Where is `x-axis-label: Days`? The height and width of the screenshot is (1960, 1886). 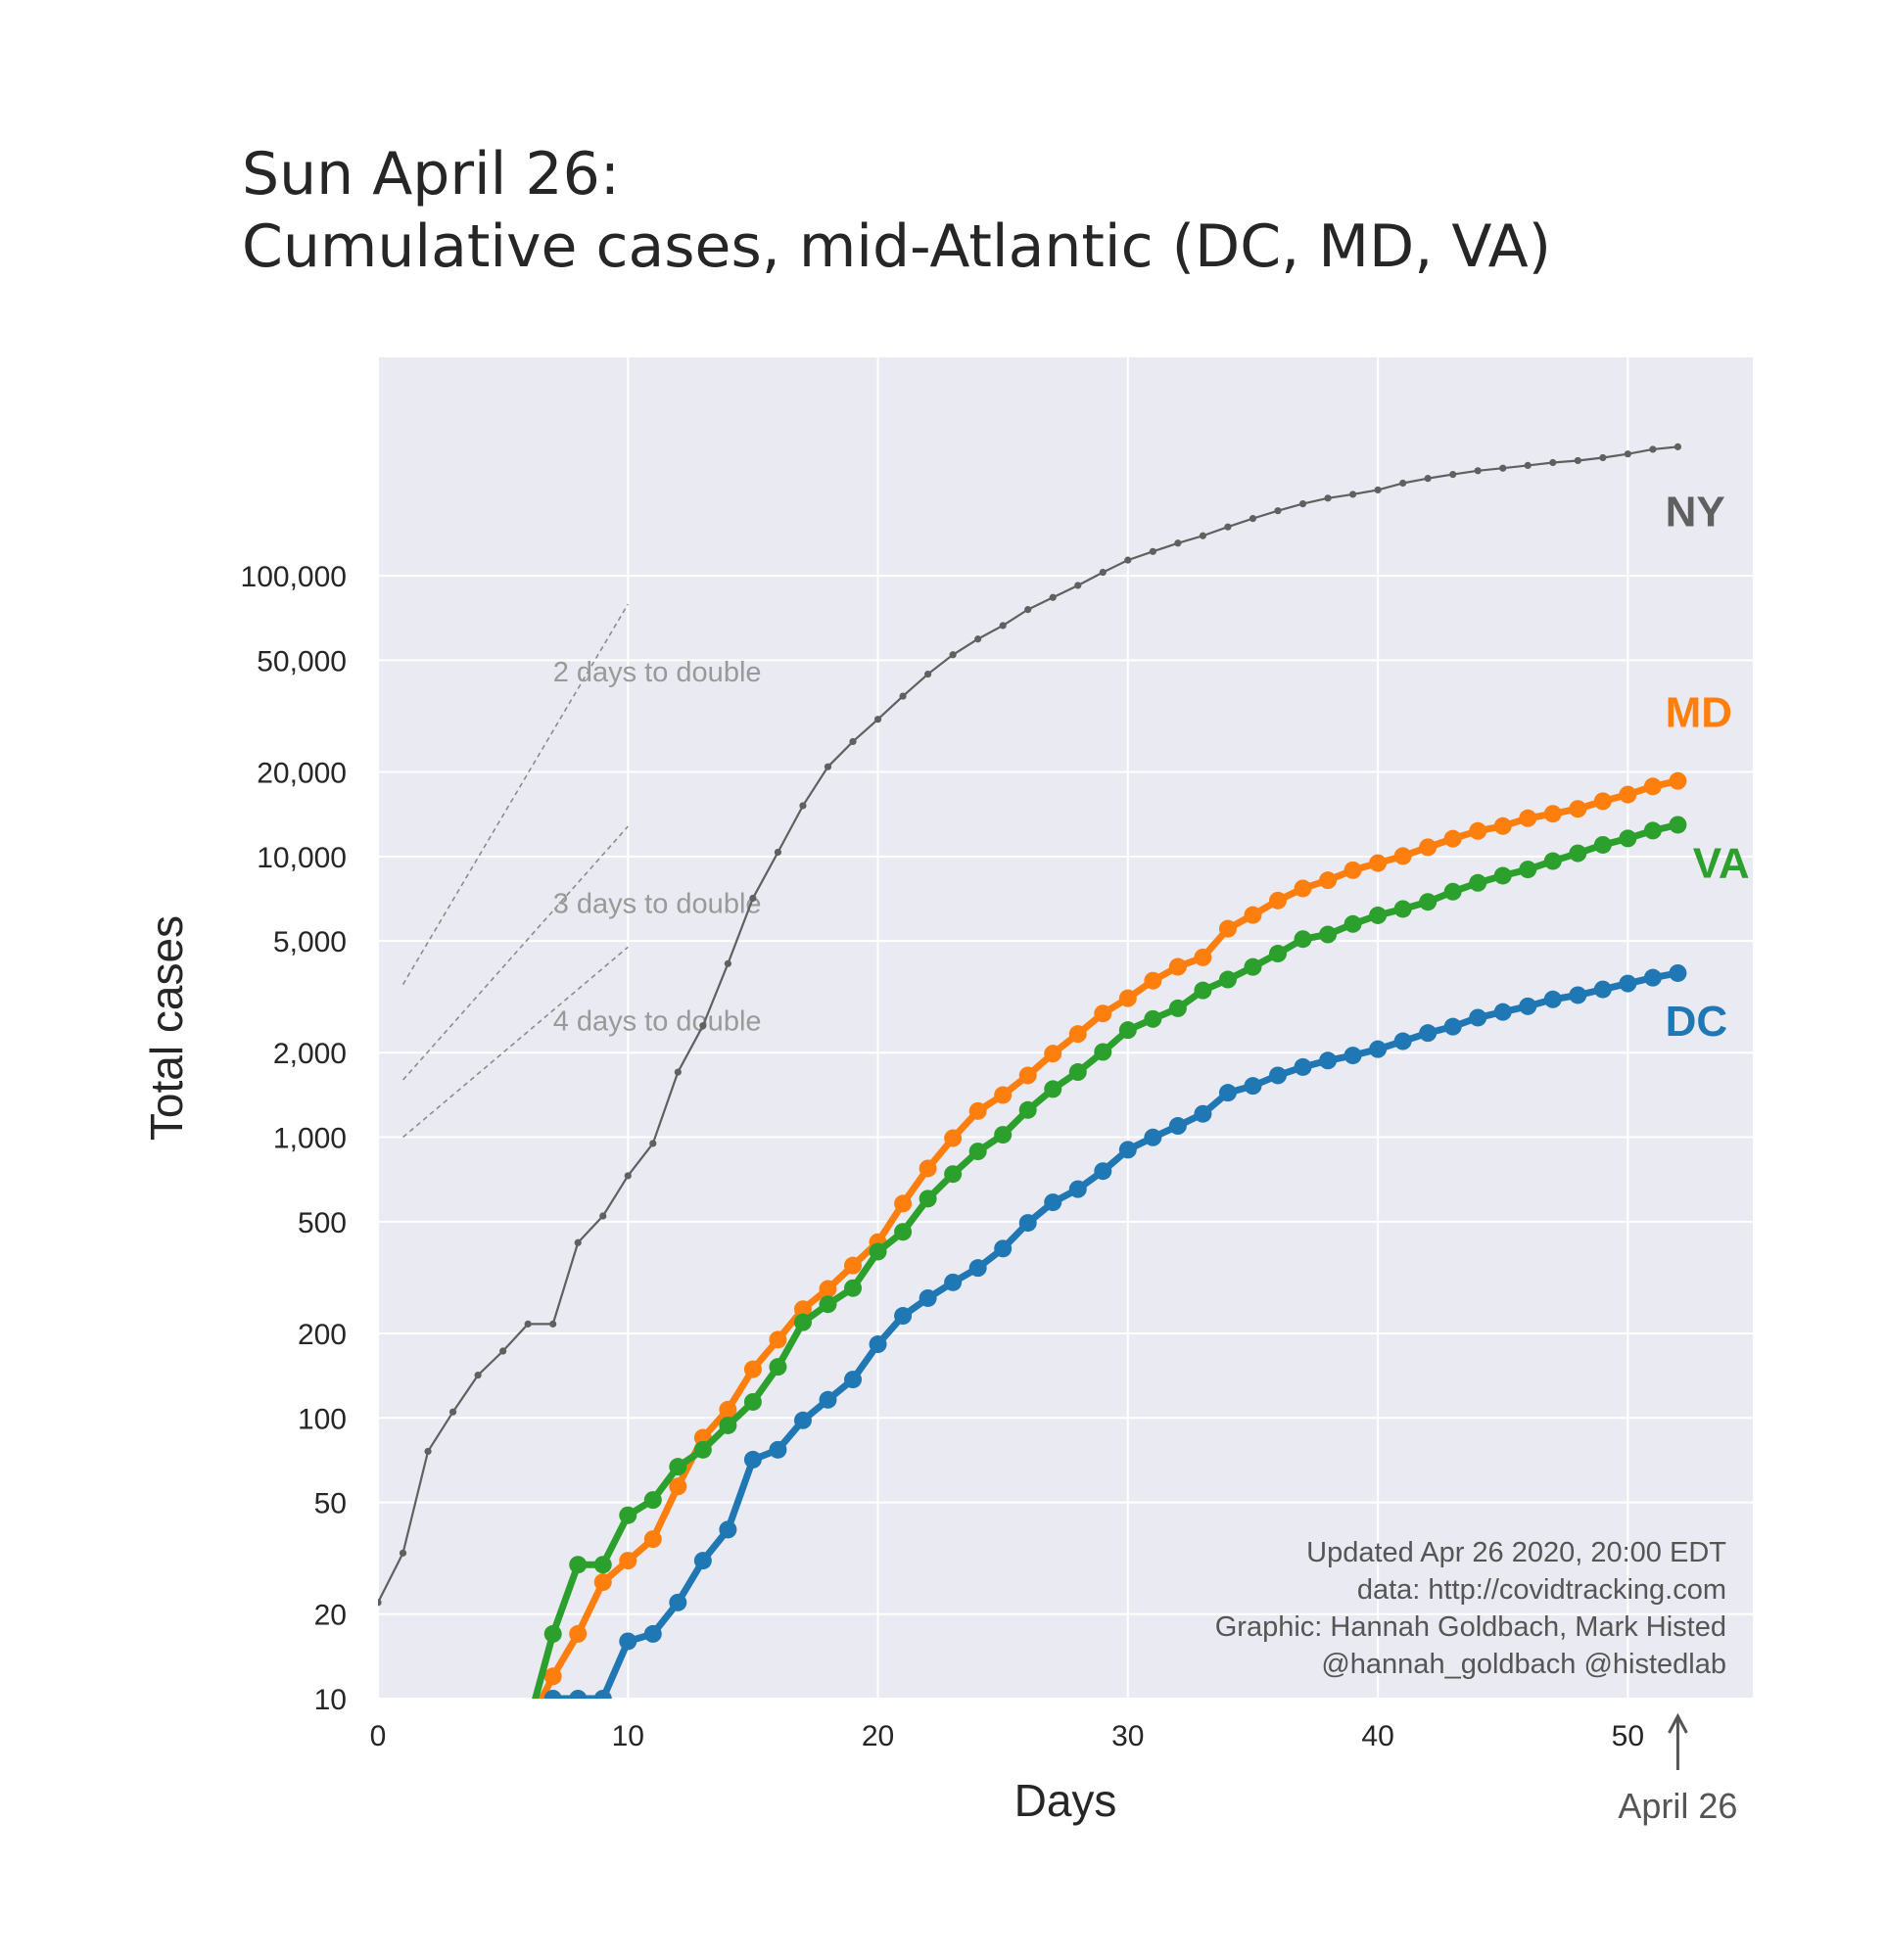 x-axis-label: Days is located at coordinates (1065, 1800).